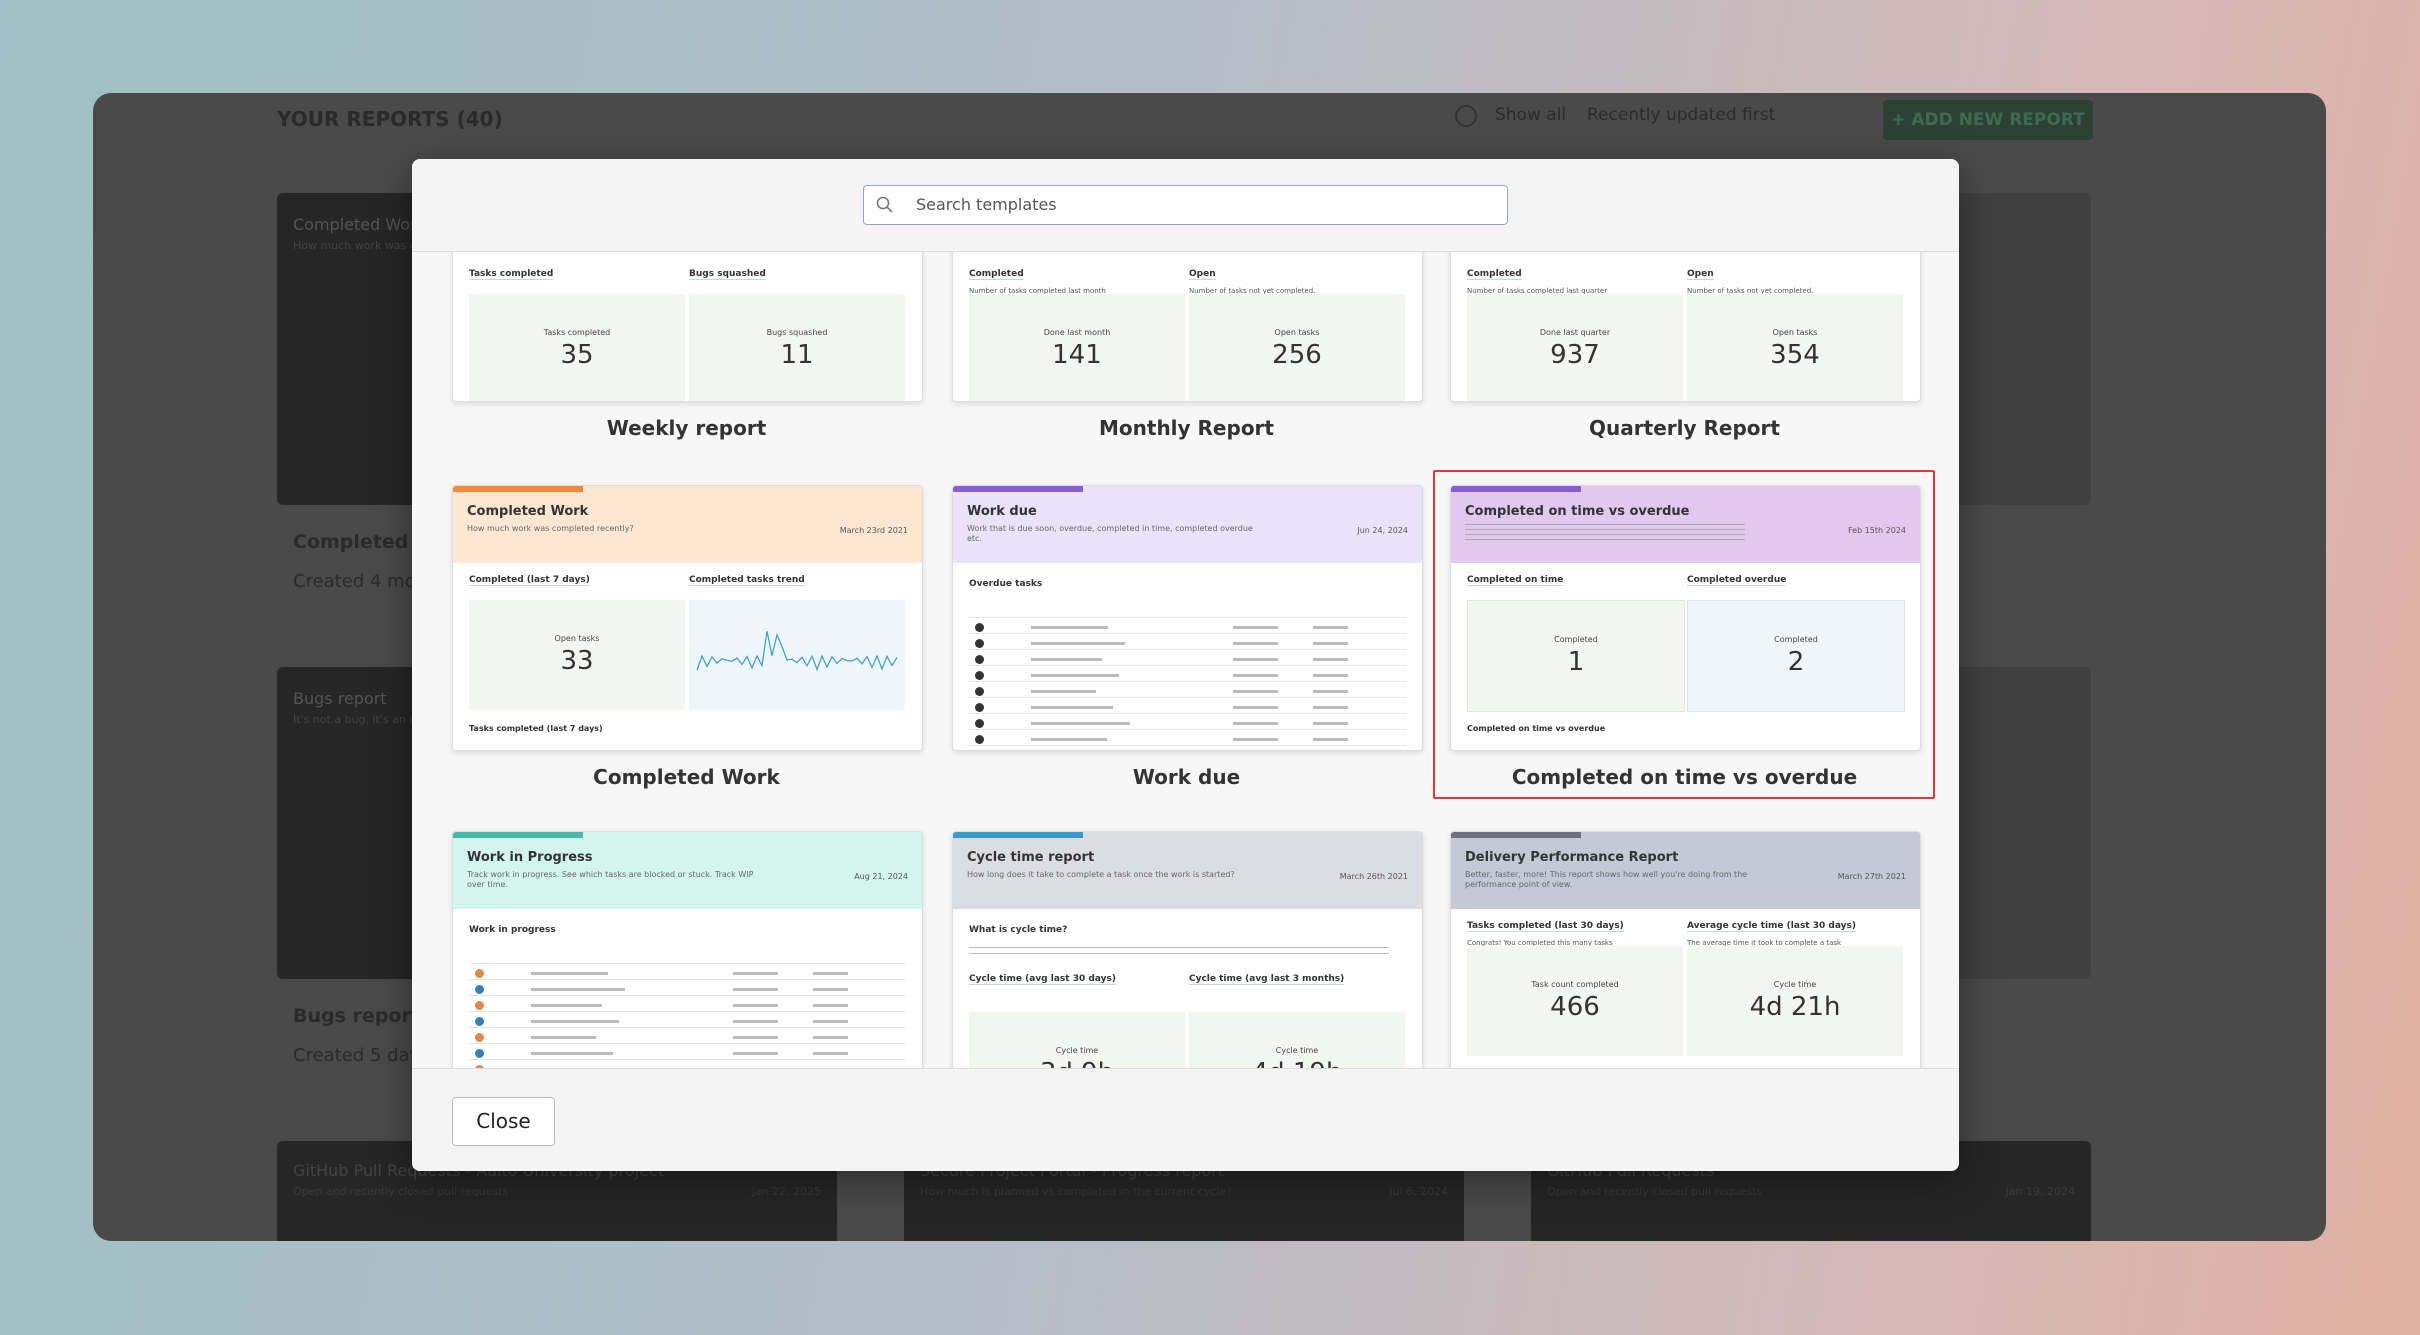  What do you see at coordinates (686, 777) in the screenshot?
I see `template-name: Completed Work` at bounding box center [686, 777].